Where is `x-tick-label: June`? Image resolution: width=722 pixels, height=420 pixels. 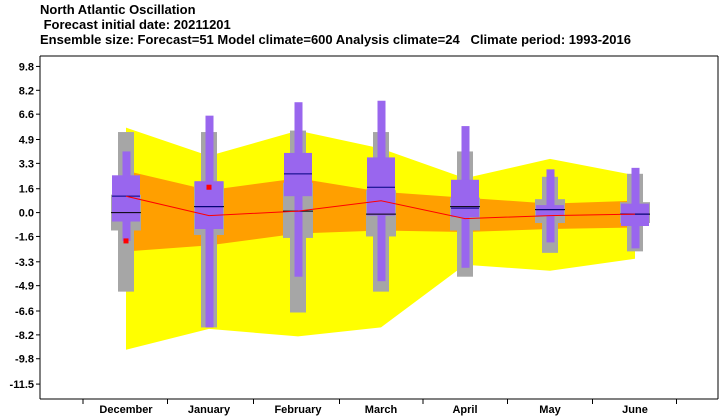
x-tick-label: June is located at coordinates (635, 410).